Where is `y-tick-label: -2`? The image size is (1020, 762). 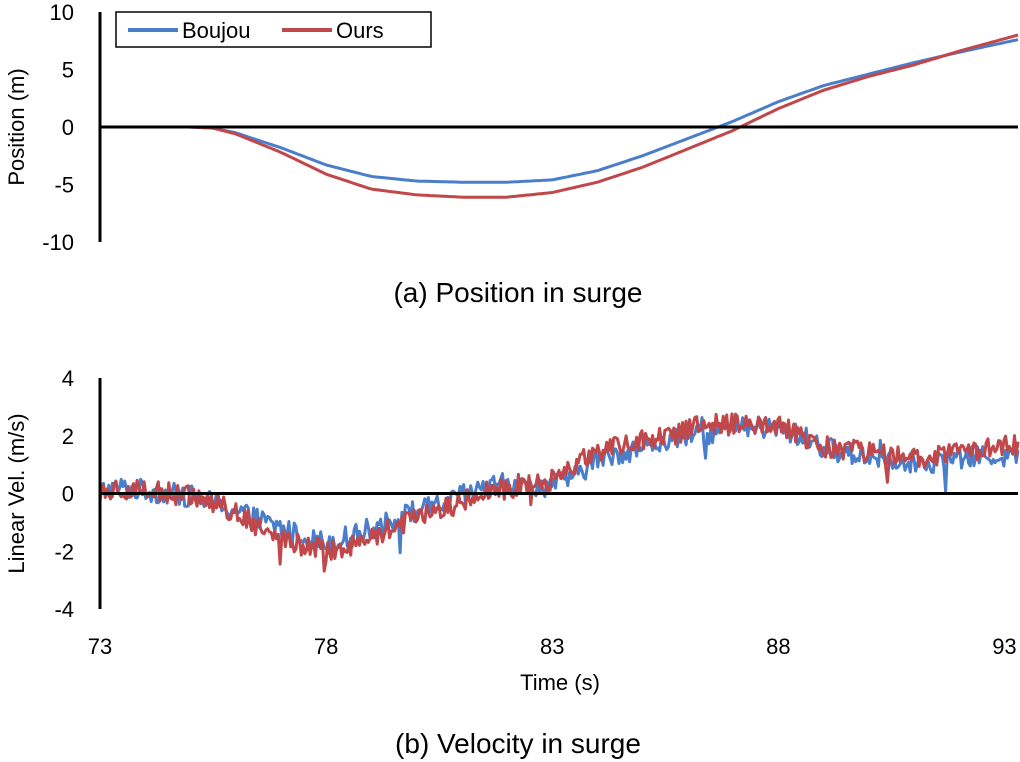
y-tick-label: -2 is located at coordinates (64, 551).